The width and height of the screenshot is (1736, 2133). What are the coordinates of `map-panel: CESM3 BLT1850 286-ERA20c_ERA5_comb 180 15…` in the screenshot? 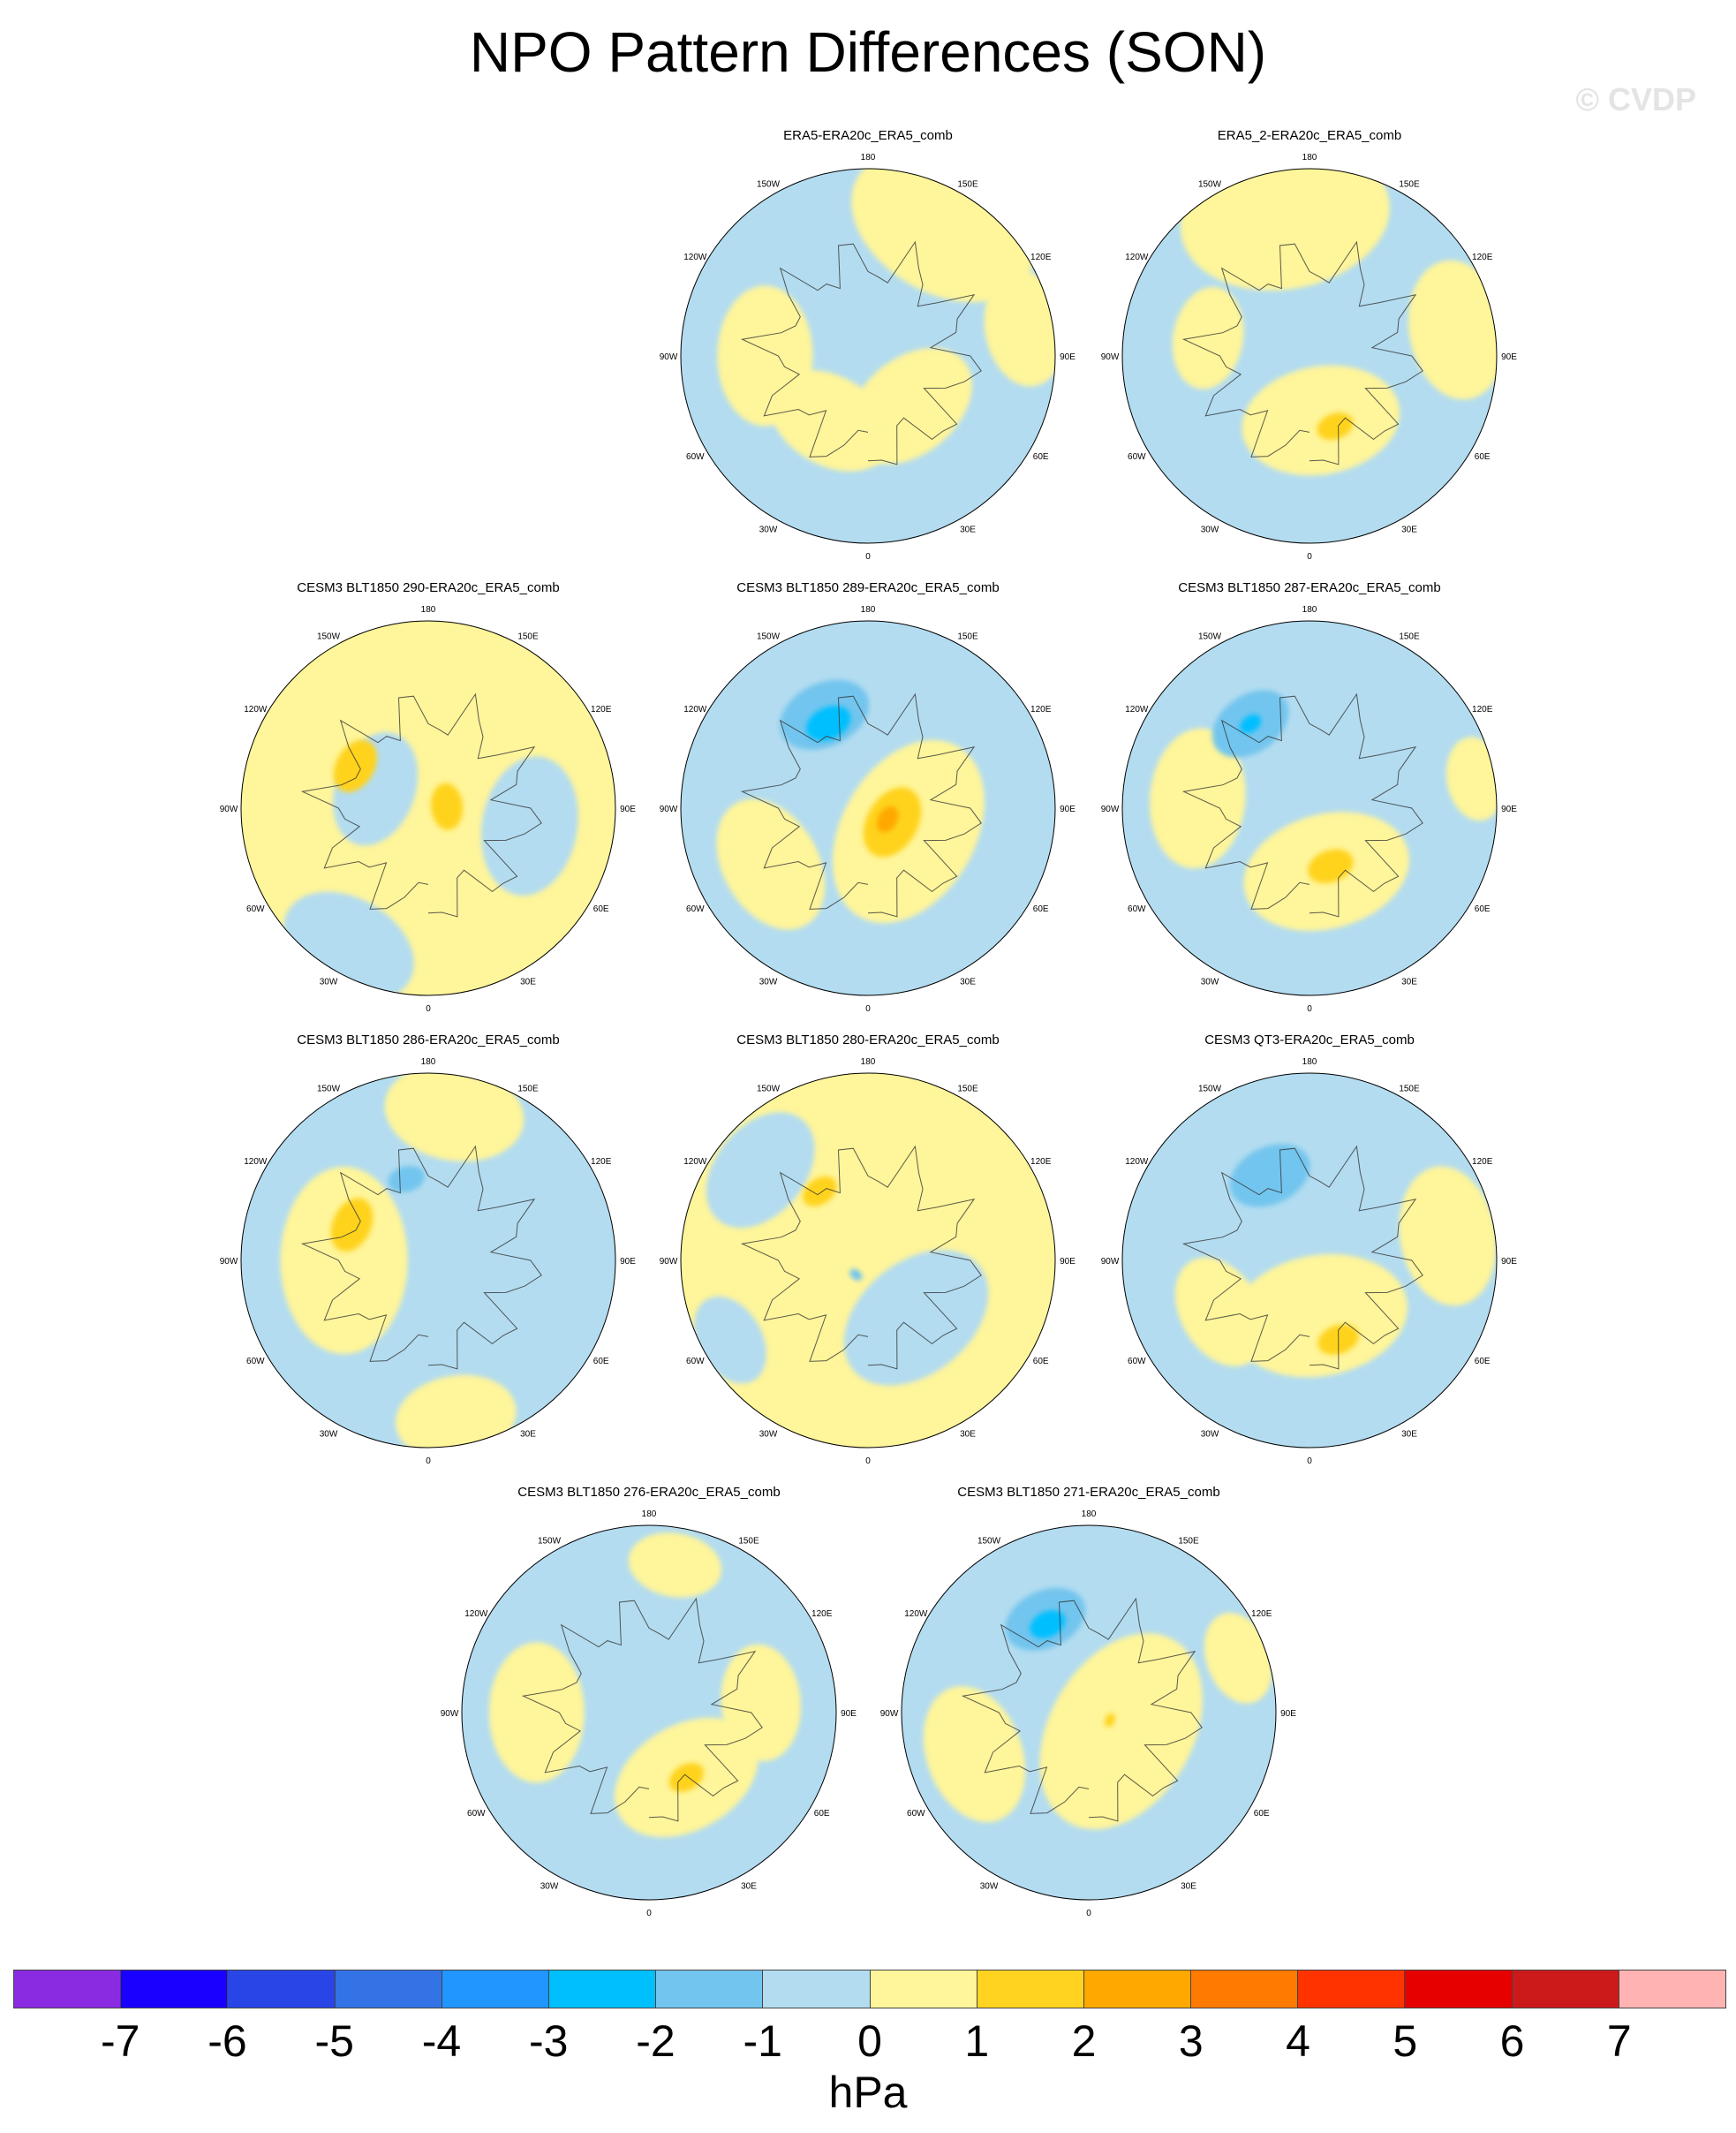 It's located at (428, 1249).